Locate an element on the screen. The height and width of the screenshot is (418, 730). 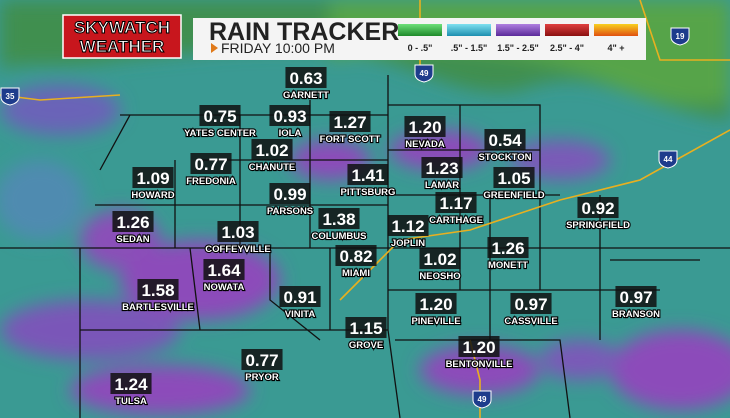
rain-value: 1.05 is located at coordinates (513, 178).